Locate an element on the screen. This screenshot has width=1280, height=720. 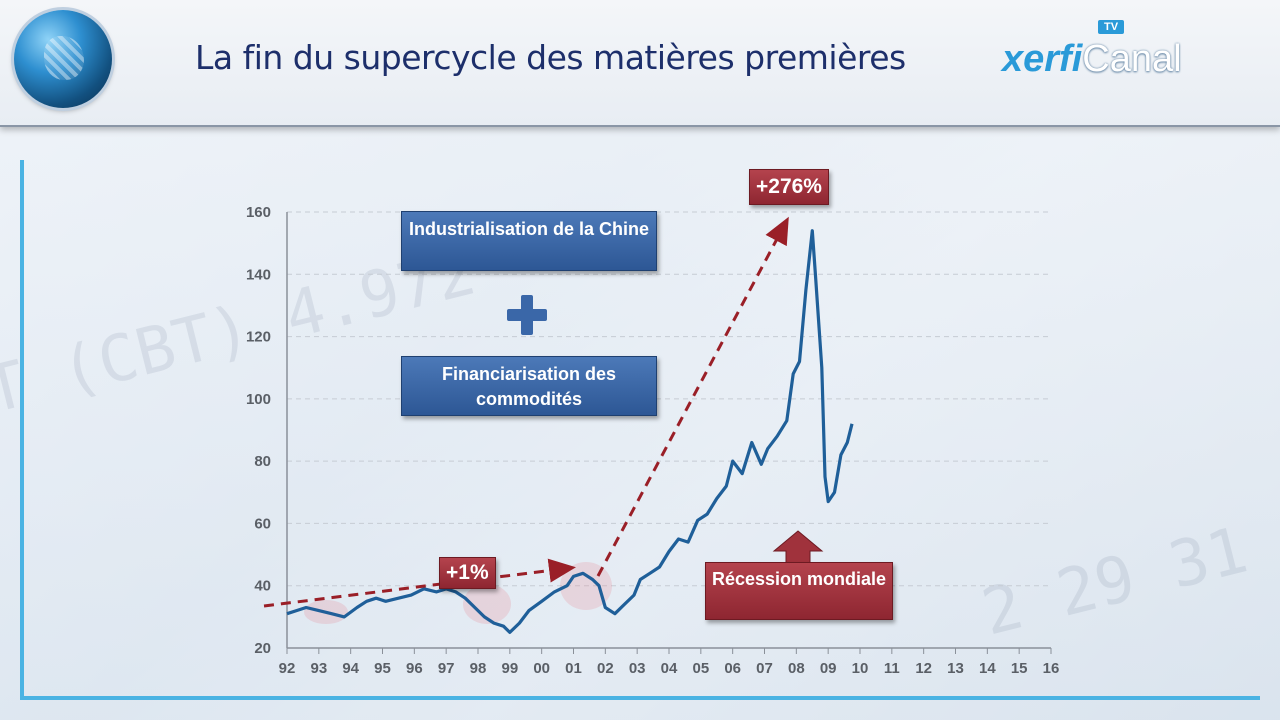
x-tick-label: 10 is located at coordinates (860, 668).